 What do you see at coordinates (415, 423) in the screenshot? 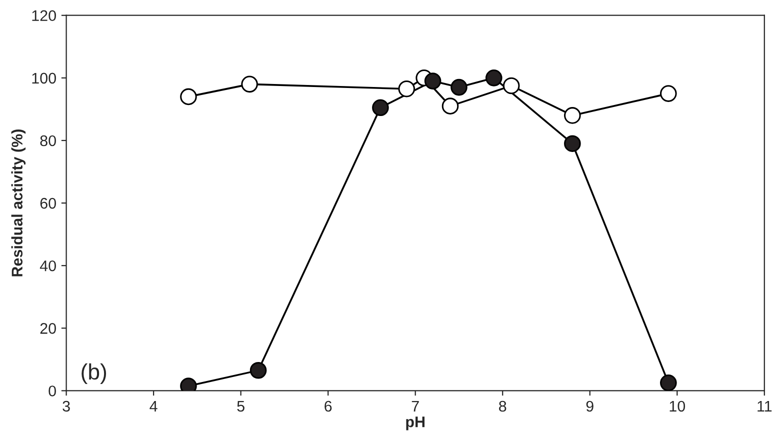
I see `x-axis-title: pH` at bounding box center [415, 423].